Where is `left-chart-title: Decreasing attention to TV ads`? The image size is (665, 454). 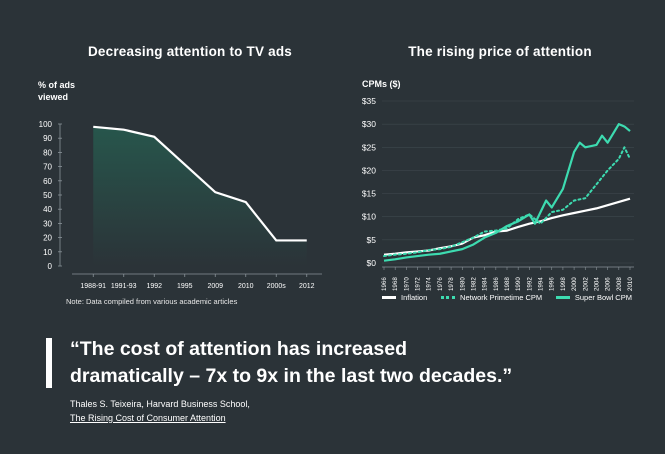
left-chart-title: Decreasing attention to TV ads is located at coordinates (190, 51).